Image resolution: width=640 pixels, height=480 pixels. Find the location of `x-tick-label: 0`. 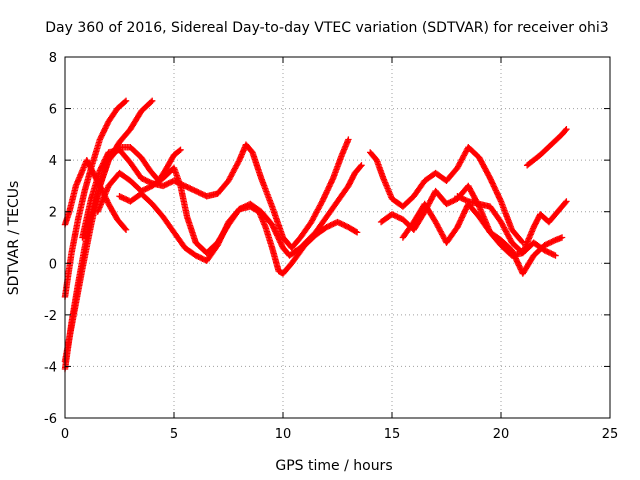

x-tick-label: 0 is located at coordinates (65, 434).